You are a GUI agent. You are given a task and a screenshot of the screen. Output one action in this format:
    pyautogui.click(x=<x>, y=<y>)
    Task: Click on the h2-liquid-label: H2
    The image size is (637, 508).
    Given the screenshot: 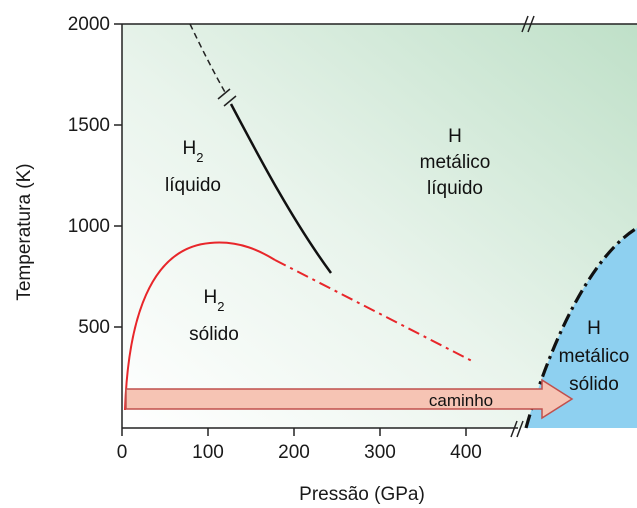 What is the action you would take?
    pyautogui.click(x=193, y=151)
    